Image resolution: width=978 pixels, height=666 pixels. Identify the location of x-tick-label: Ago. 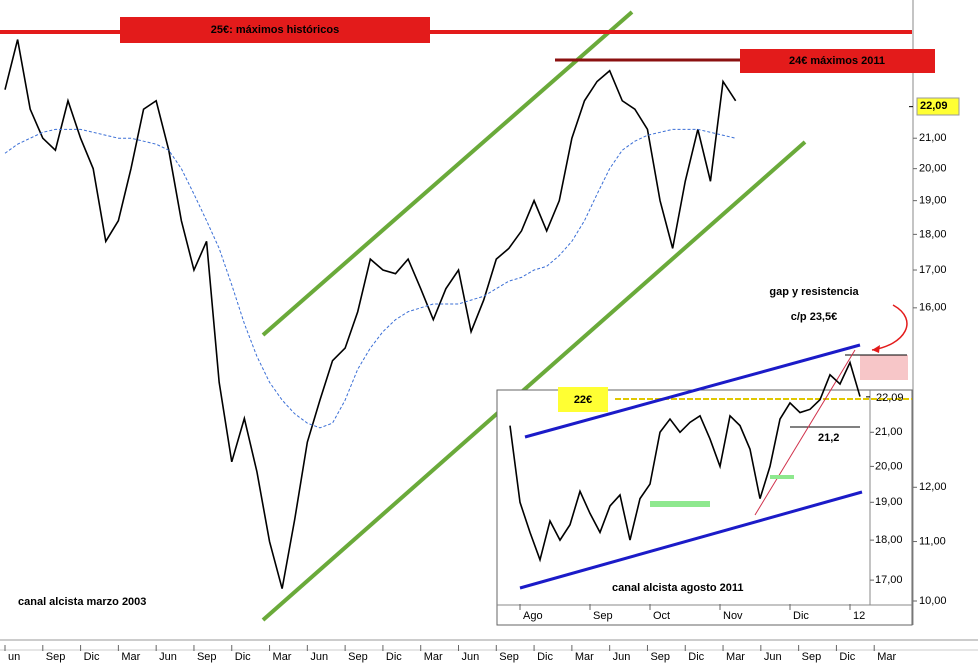
(533, 616).